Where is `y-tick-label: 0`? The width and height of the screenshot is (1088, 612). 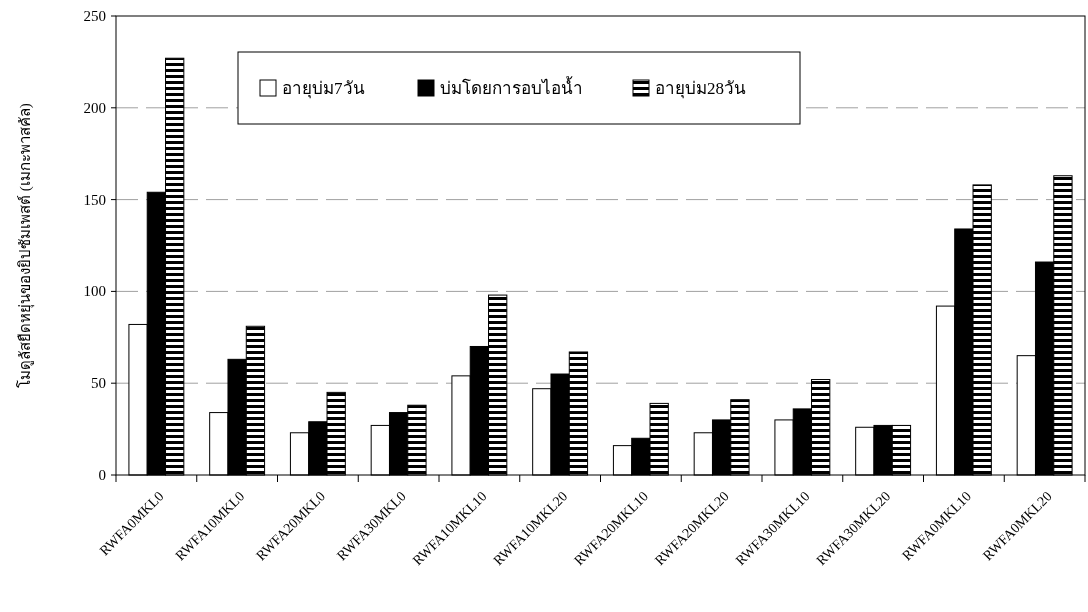 y-tick-label: 0 is located at coordinates (102, 475).